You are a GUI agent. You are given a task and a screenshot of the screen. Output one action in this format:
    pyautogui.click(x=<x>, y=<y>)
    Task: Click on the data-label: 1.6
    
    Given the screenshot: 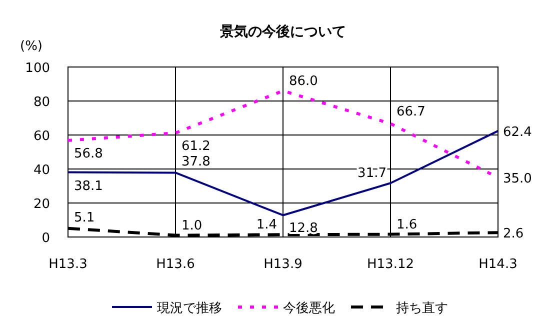 What is the action you would take?
    pyautogui.click(x=407, y=224)
    